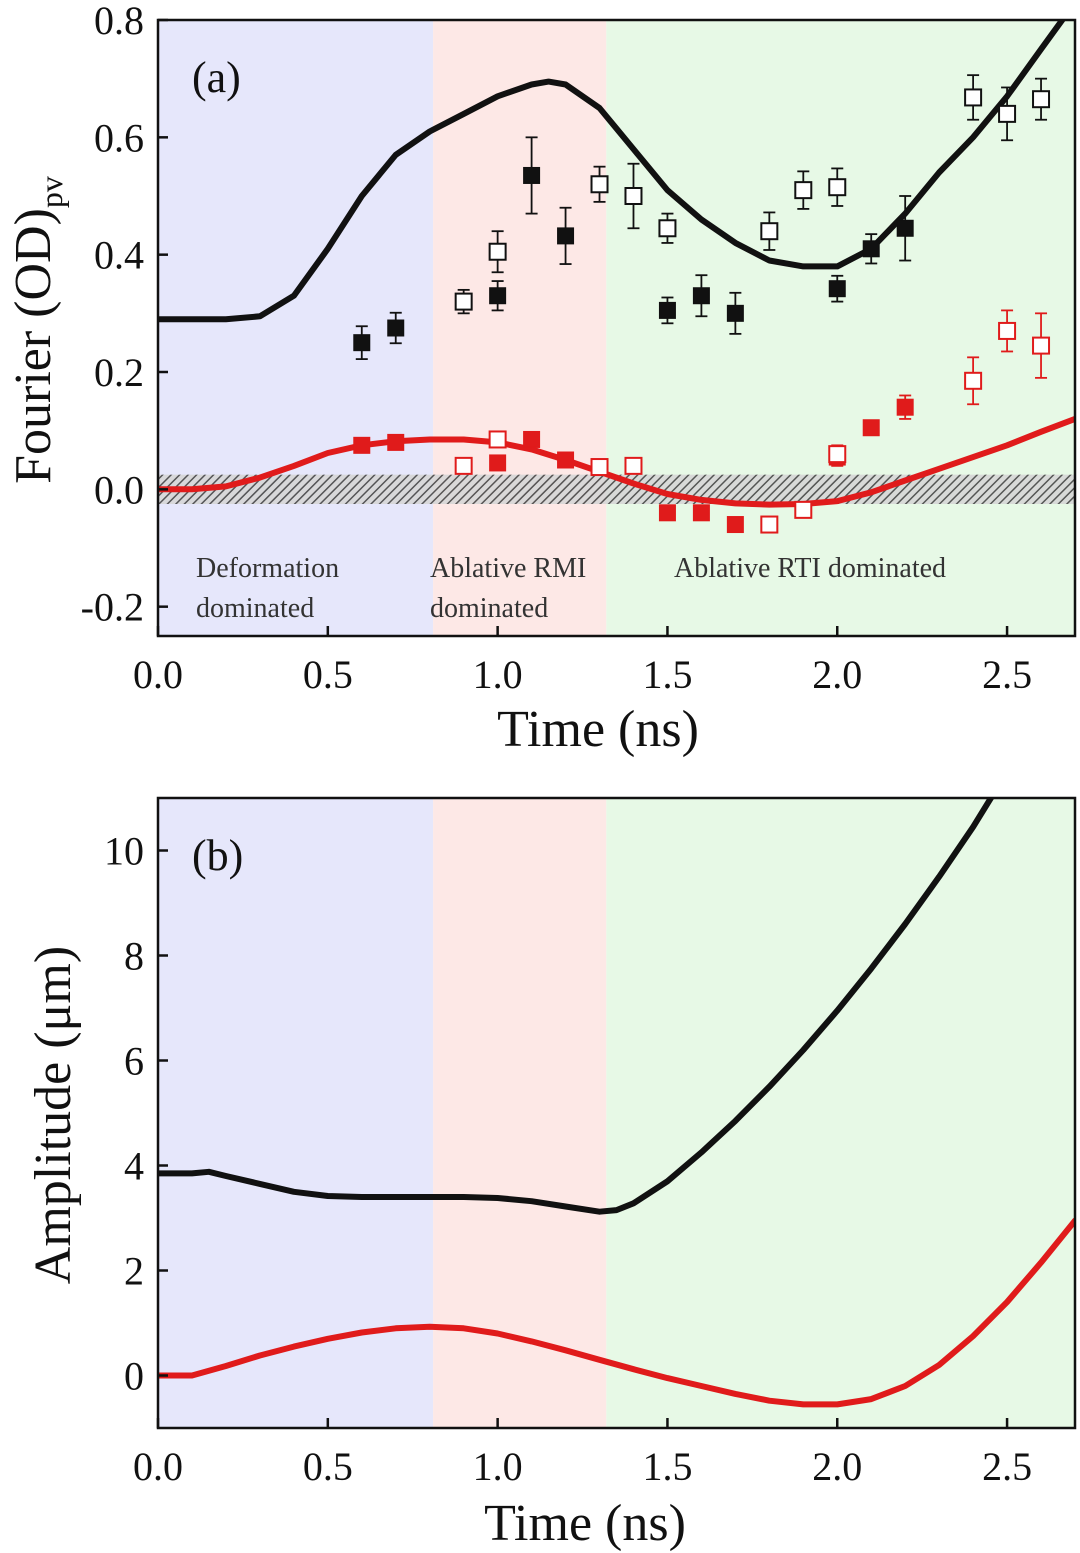 Image resolution: width=1080 pixels, height=1553 pixels. Describe the element at coordinates (667, 674) in the screenshot. I see `panel-a-x-tick-label: 1.5` at that location.